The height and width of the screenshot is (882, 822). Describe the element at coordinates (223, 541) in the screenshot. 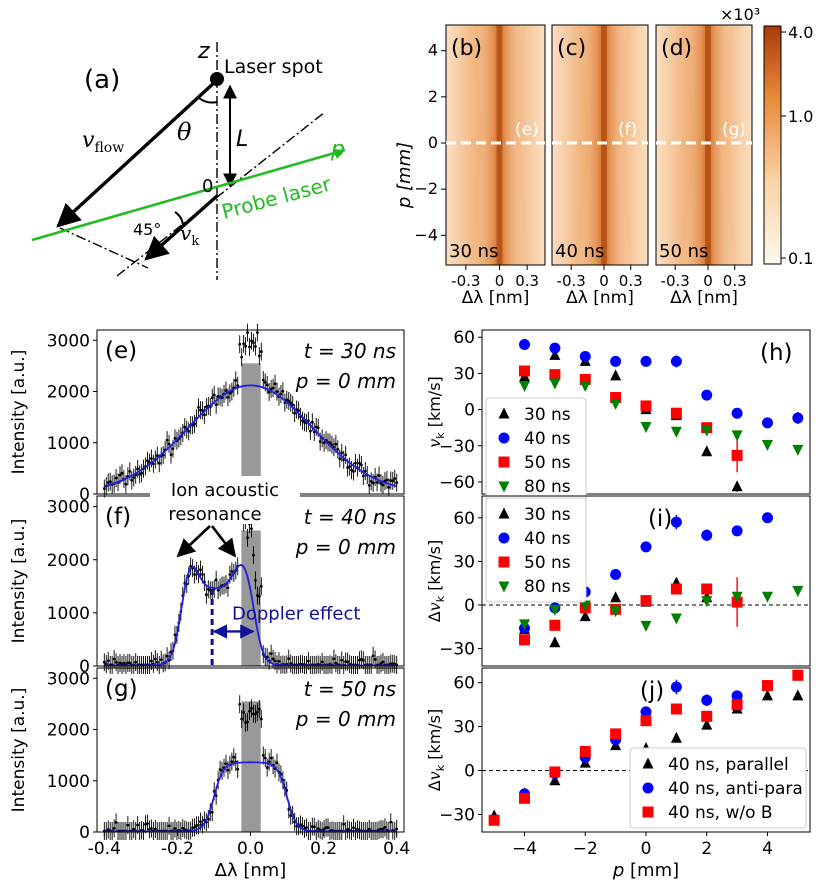

I see `resonance-arrow-right` at that location.